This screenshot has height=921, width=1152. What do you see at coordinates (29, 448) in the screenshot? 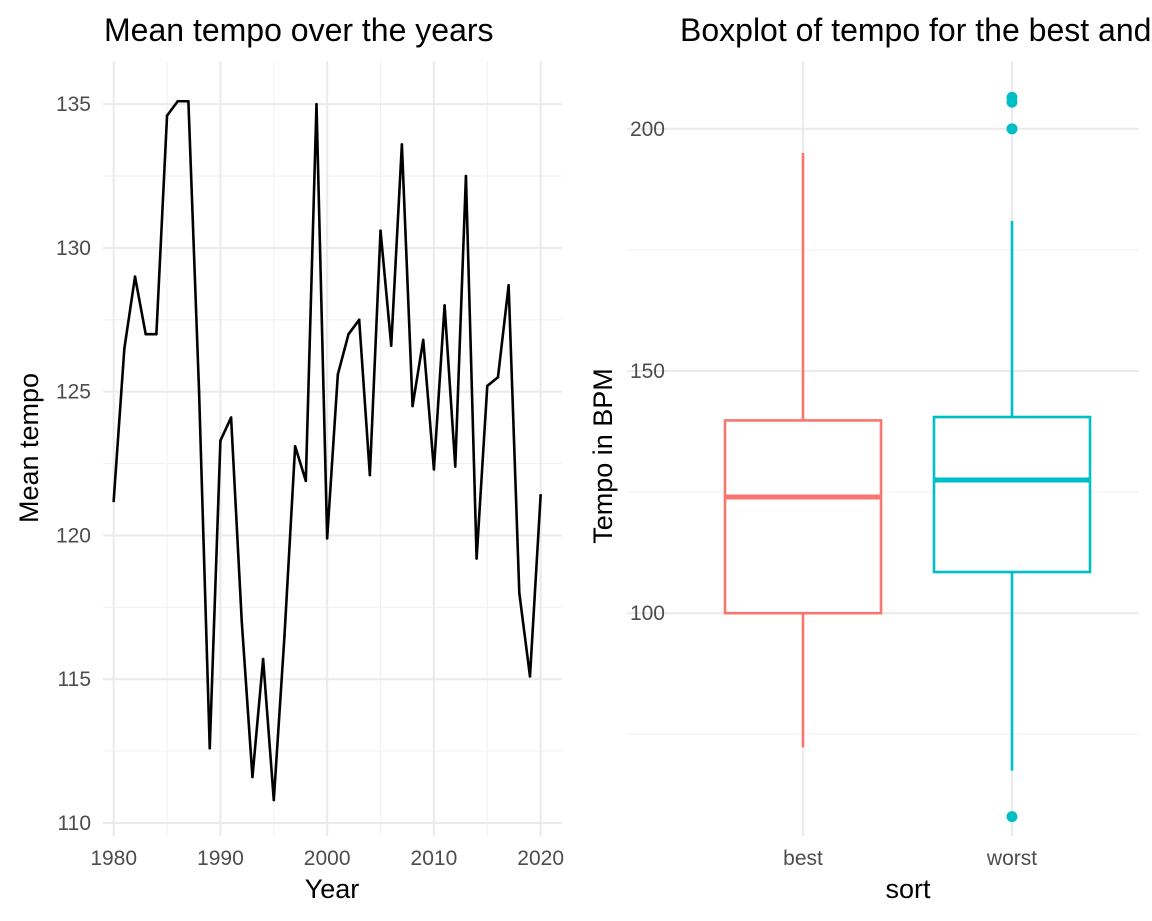
I see `line-chart-y-axis-title: Mean tempo` at bounding box center [29, 448].